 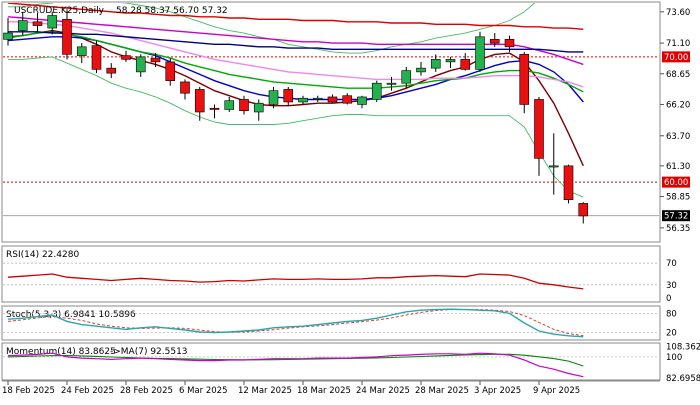 What do you see at coordinates (87, 391) in the screenshot?
I see `date-tick-label: 24 Feb 2025` at bounding box center [87, 391].